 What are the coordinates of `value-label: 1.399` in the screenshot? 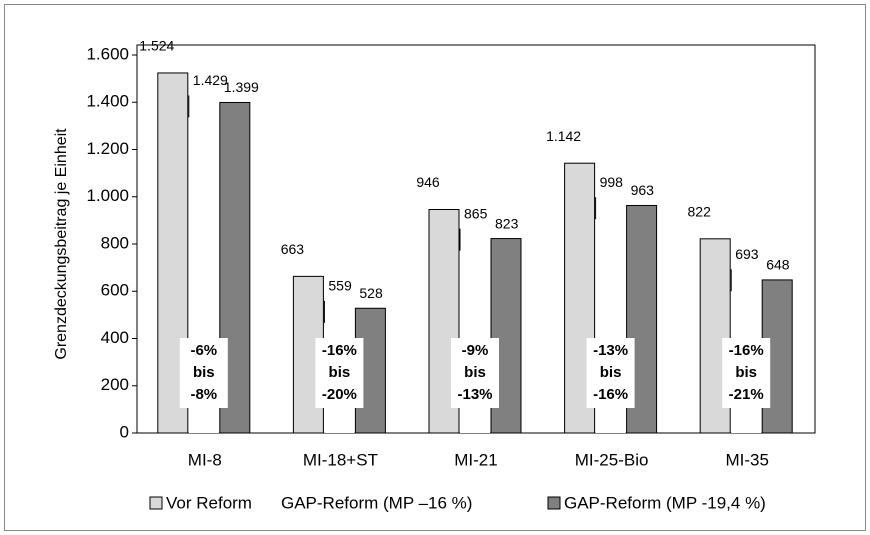 It's located at (241, 87).